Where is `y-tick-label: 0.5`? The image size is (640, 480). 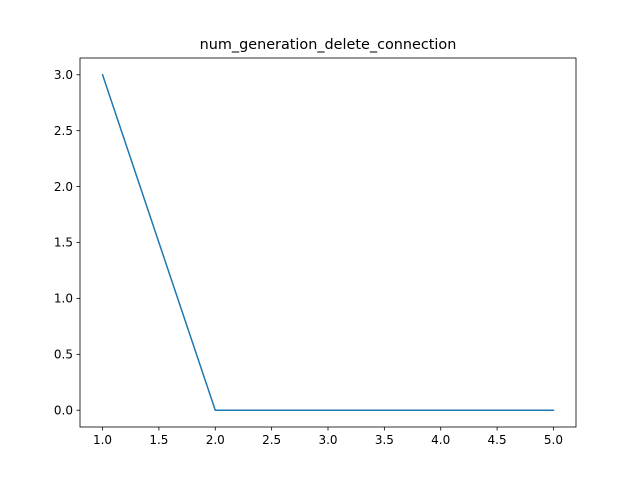 y-tick-label: 0.5 is located at coordinates (63, 355).